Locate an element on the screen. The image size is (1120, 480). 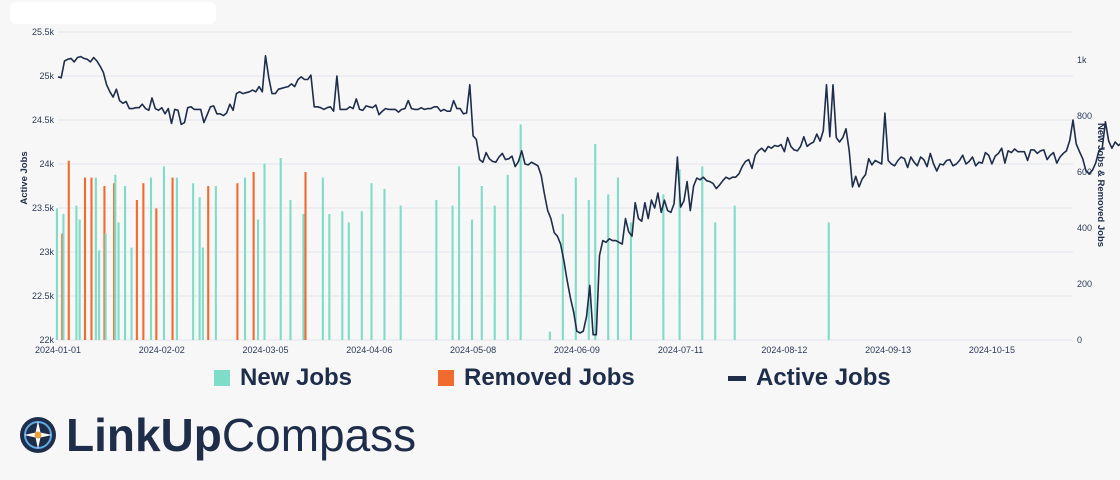
x-tick-label: 2024-09-13 is located at coordinates (888, 350).